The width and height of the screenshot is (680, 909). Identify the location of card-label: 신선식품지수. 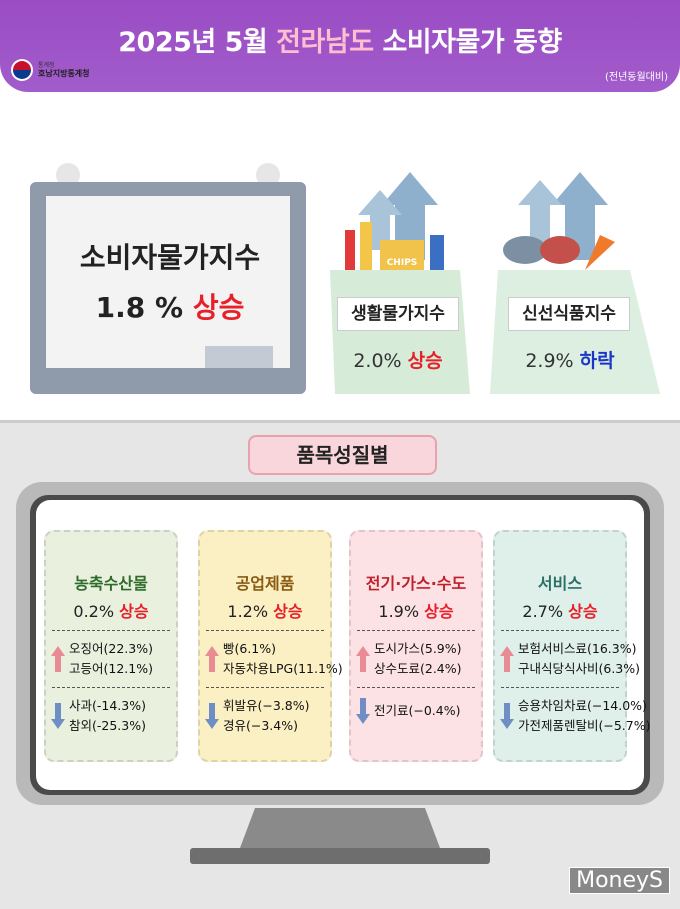
(569, 314).